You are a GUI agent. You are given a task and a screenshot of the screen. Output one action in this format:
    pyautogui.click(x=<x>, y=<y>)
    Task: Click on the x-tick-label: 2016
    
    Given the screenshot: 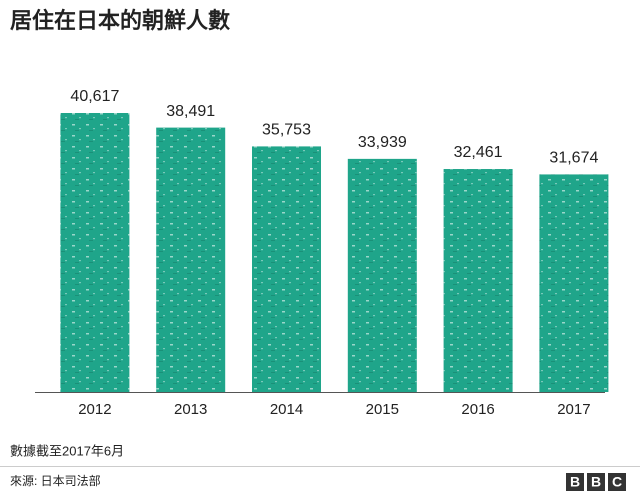 What is the action you would take?
    pyautogui.click(x=477, y=409)
    